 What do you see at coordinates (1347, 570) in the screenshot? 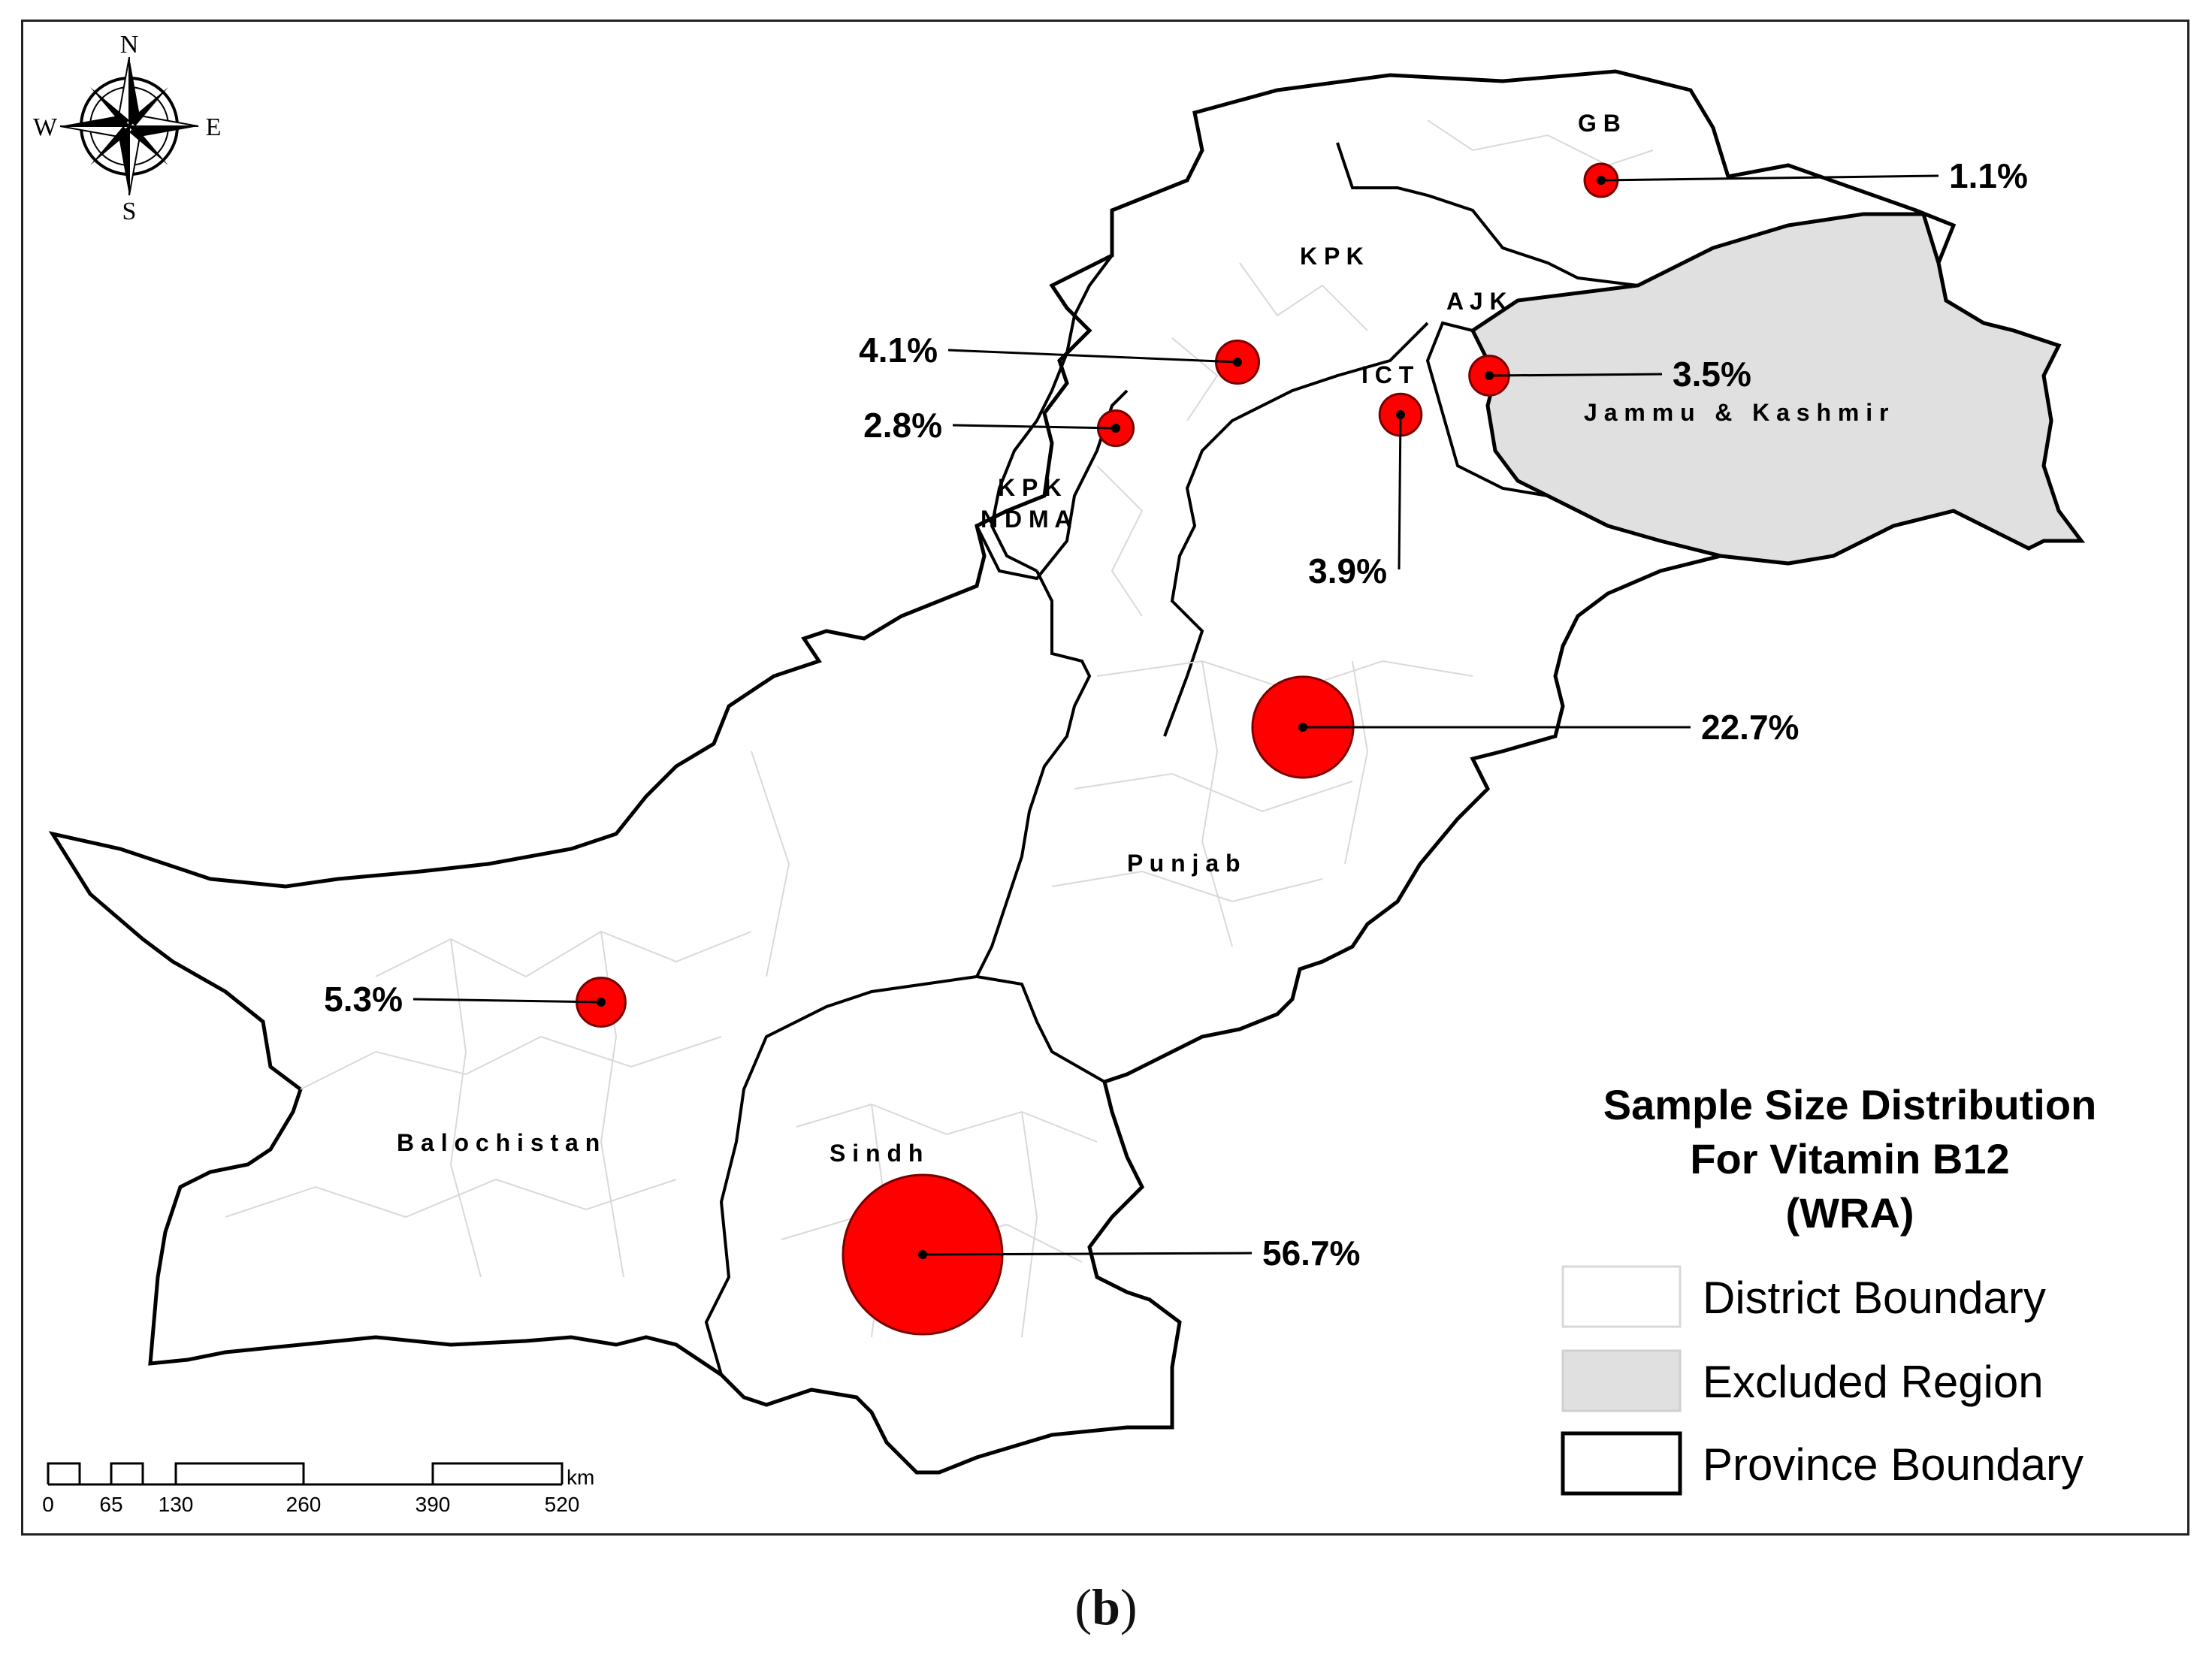
I see `value-label-ict: 3.9%` at bounding box center [1347, 570].